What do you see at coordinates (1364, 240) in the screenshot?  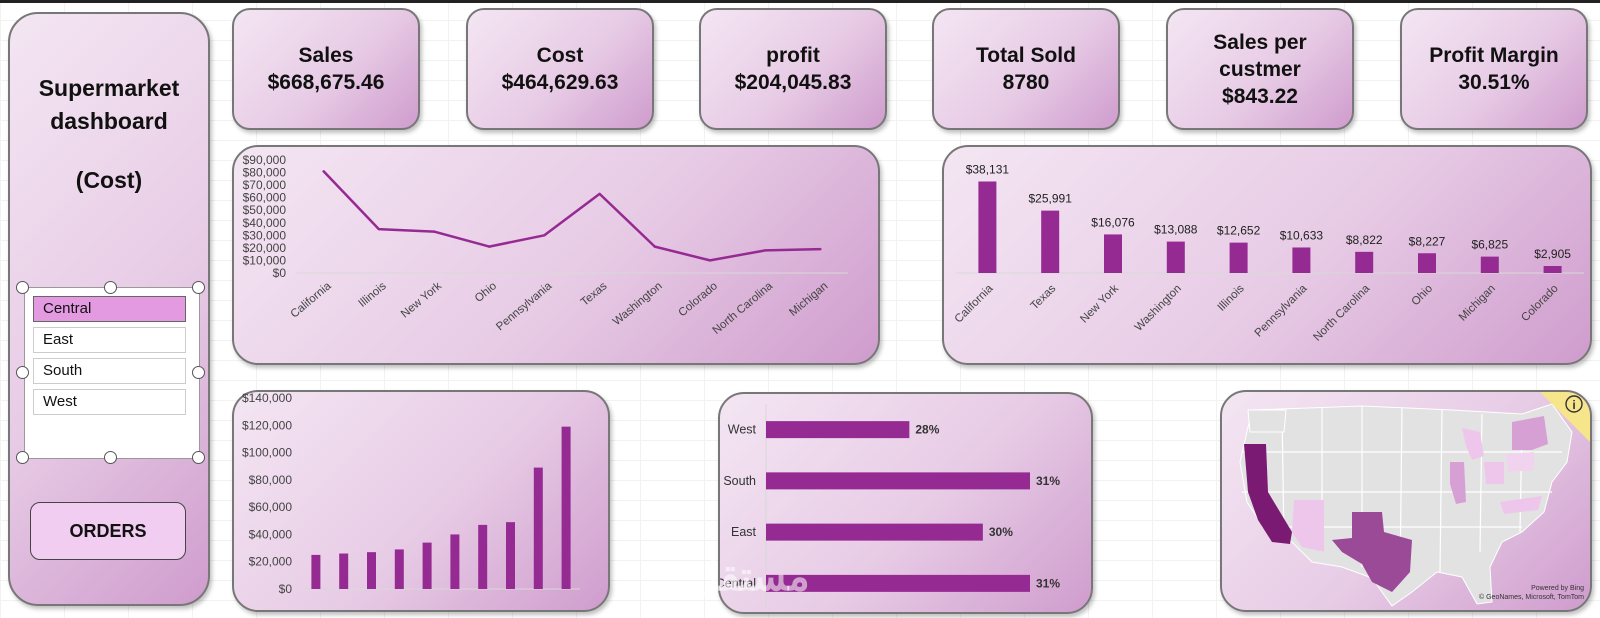 I see `data-label: $8,822` at bounding box center [1364, 240].